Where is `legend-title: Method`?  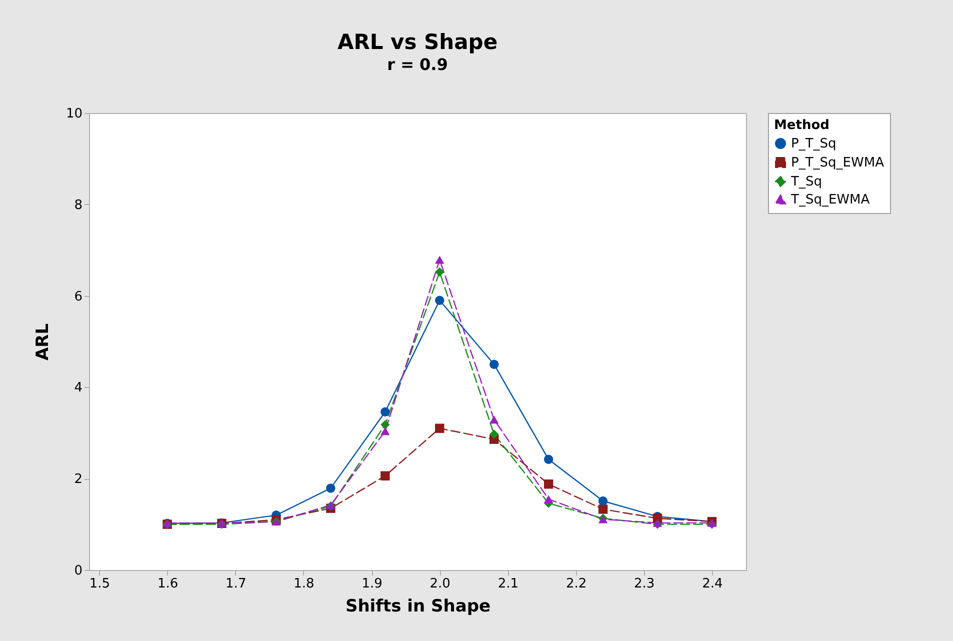
legend-title: Method is located at coordinates (802, 125).